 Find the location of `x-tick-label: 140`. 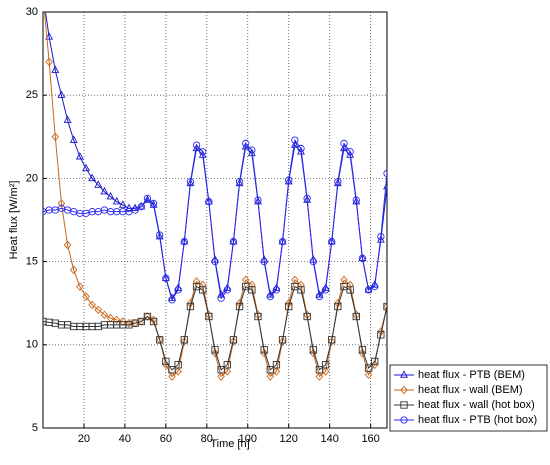

x-tick-label: 140 is located at coordinates (329, 439).